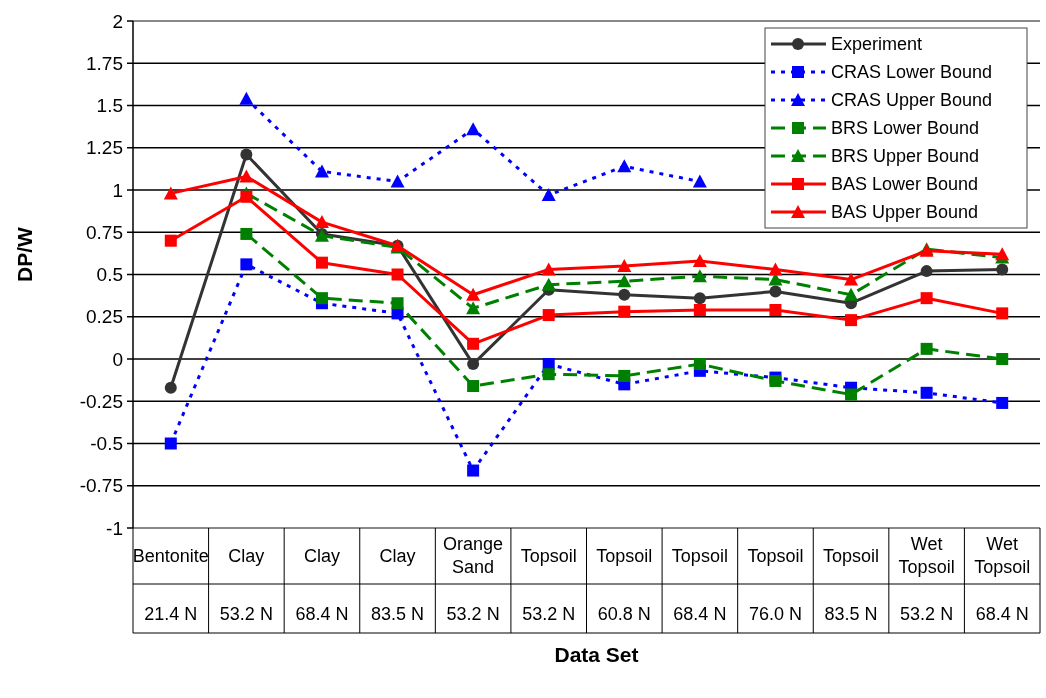 Image resolution: width=1046 pixels, height=698 pixels. What do you see at coordinates (101, 401) in the screenshot?
I see `y-tick-label: -0.25` at bounding box center [101, 401].